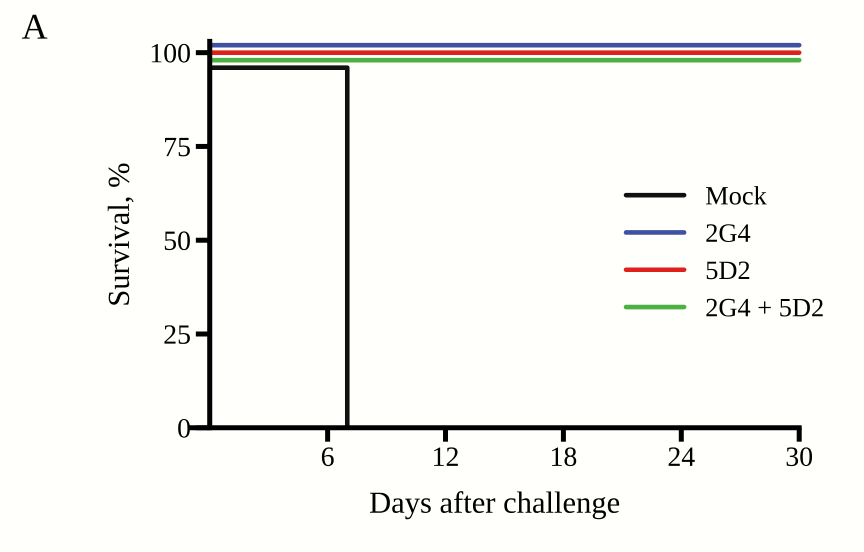 The height and width of the screenshot is (552, 864). Describe the element at coordinates (799, 456) in the screenshot. I see `x-tick-label: 30` at that location.